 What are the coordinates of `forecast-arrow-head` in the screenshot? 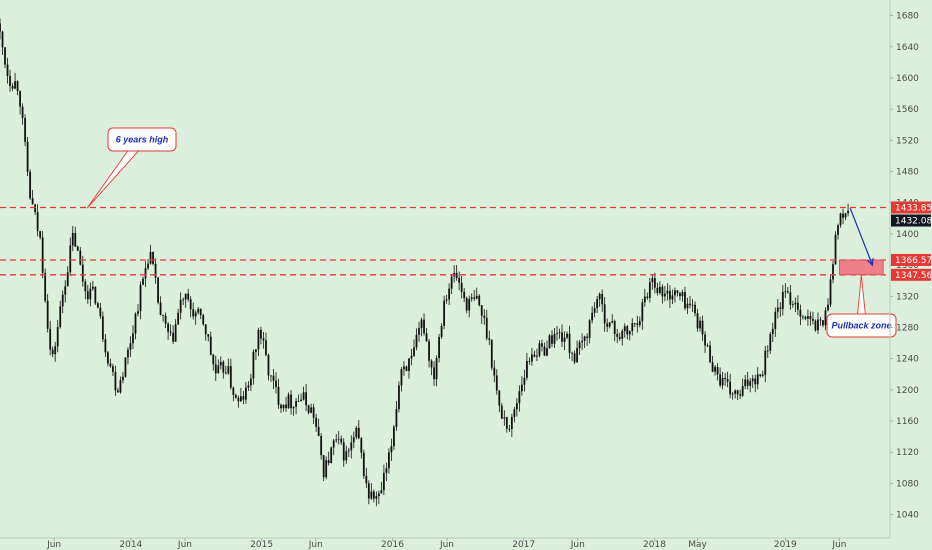 It's located at (870, 262).